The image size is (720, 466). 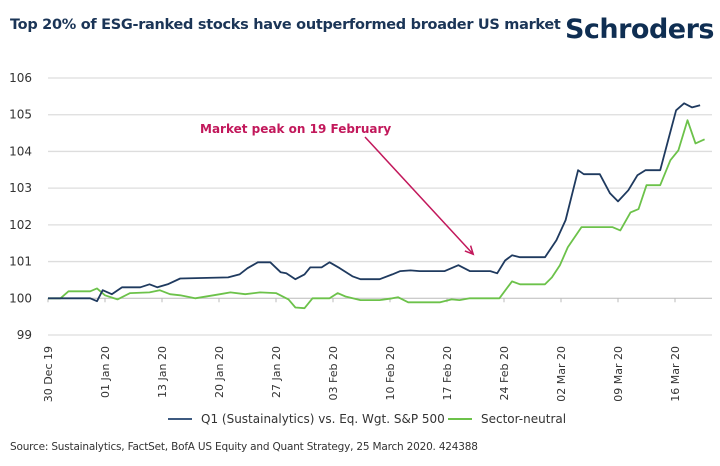 What do you see at coordinates (639, 29) in the screenshot?
I see `schroders-logo: Schroders` at bounding box center [639, 29].